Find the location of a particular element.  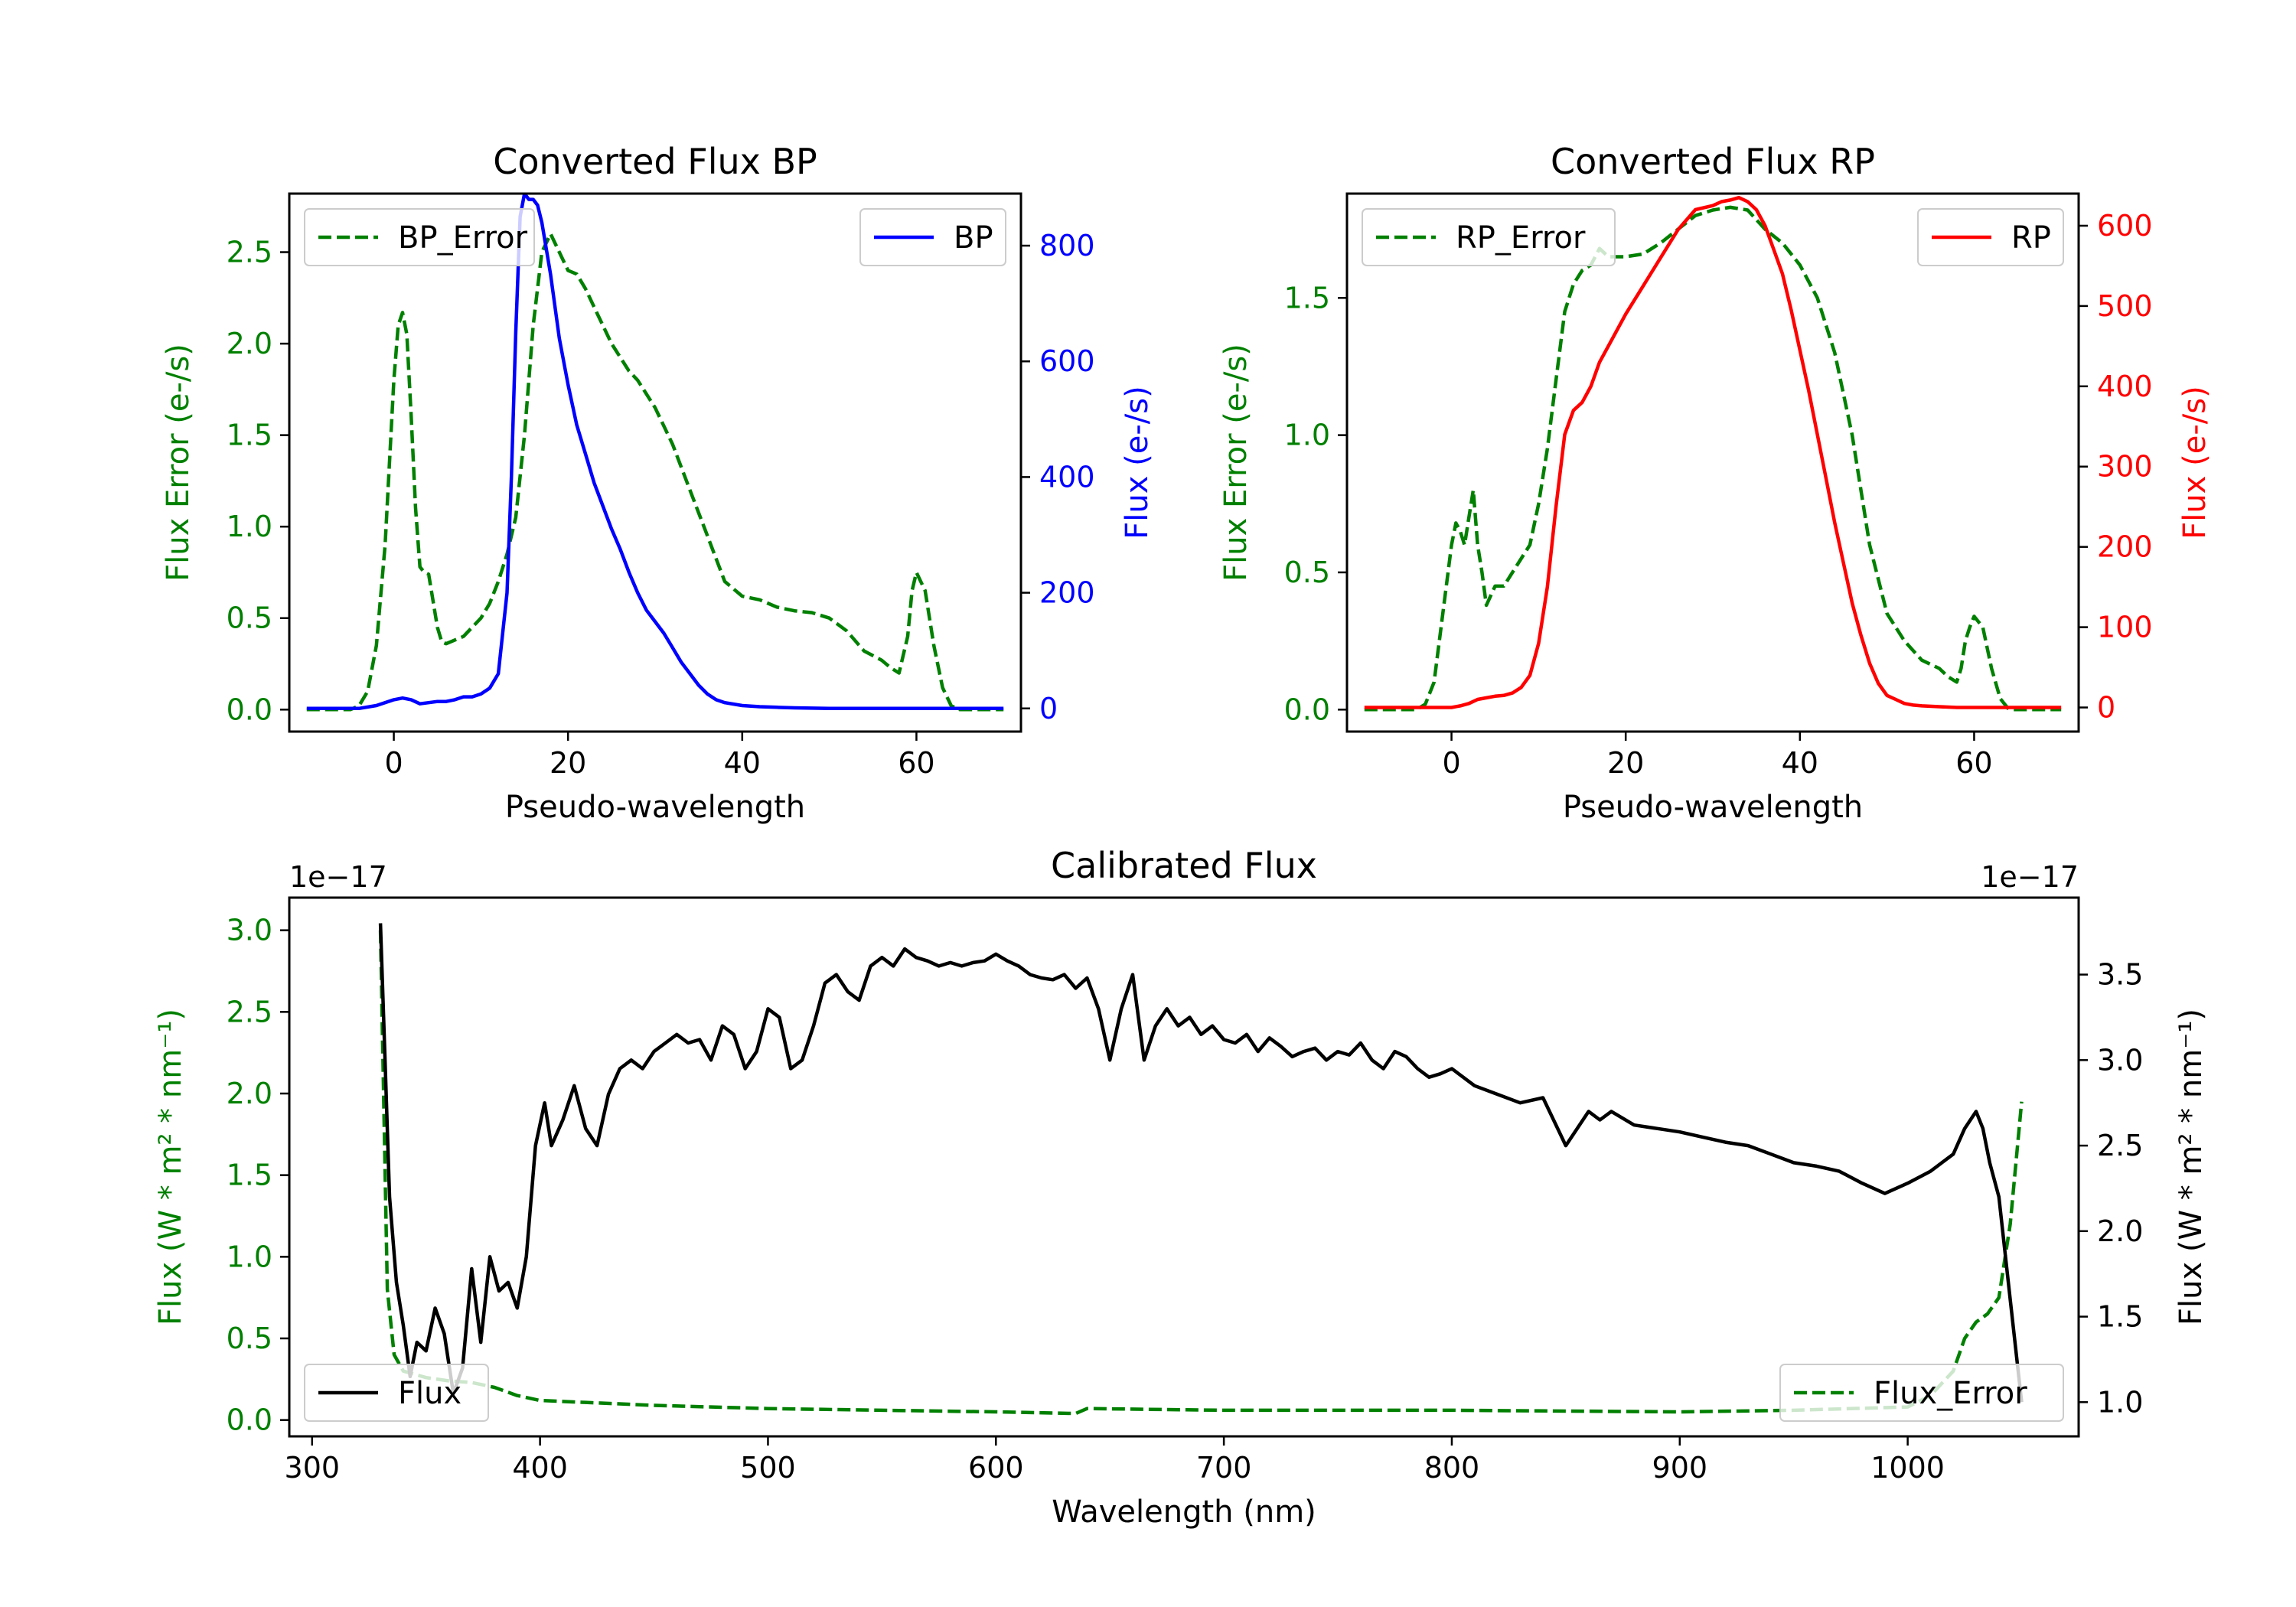

offset-label-left: 1e−17 is located at coordinates (338, 877).